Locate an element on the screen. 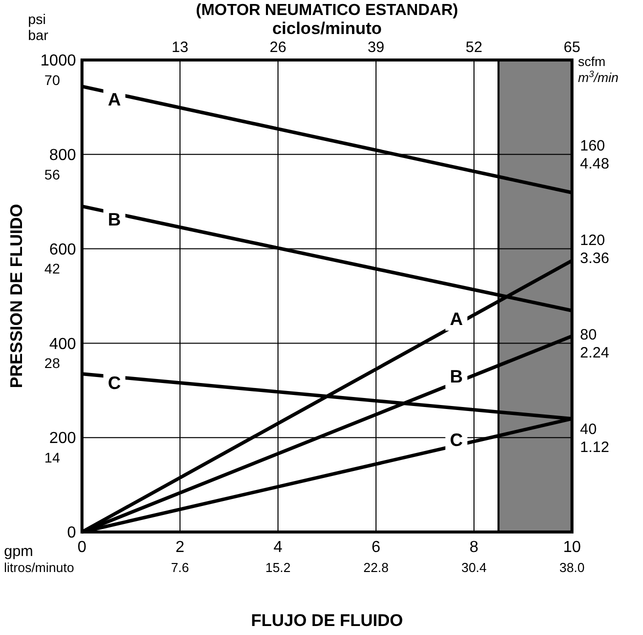  x2-tick-label: 39 is located at coordinates (376, 47).